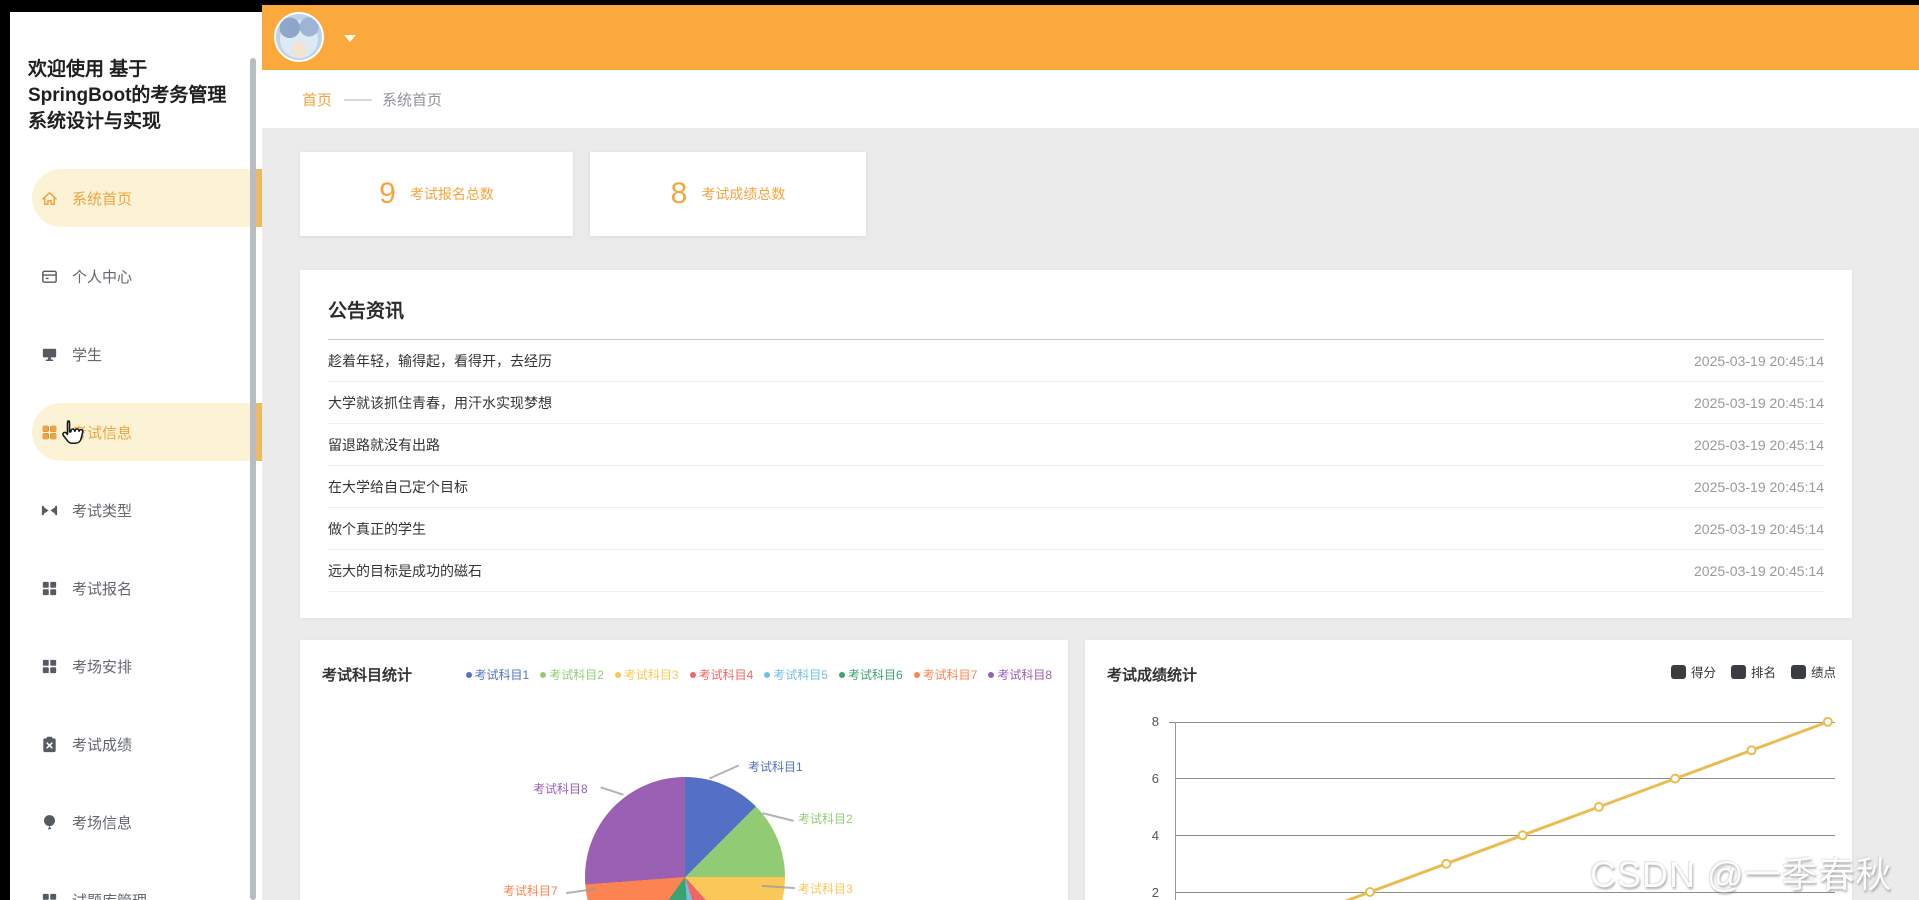  What do you see at coordinates (136, 744) in the screenshot?
I see `sidebar-item-exam-scores: 考试成绩` at bounding box center [136, 744].